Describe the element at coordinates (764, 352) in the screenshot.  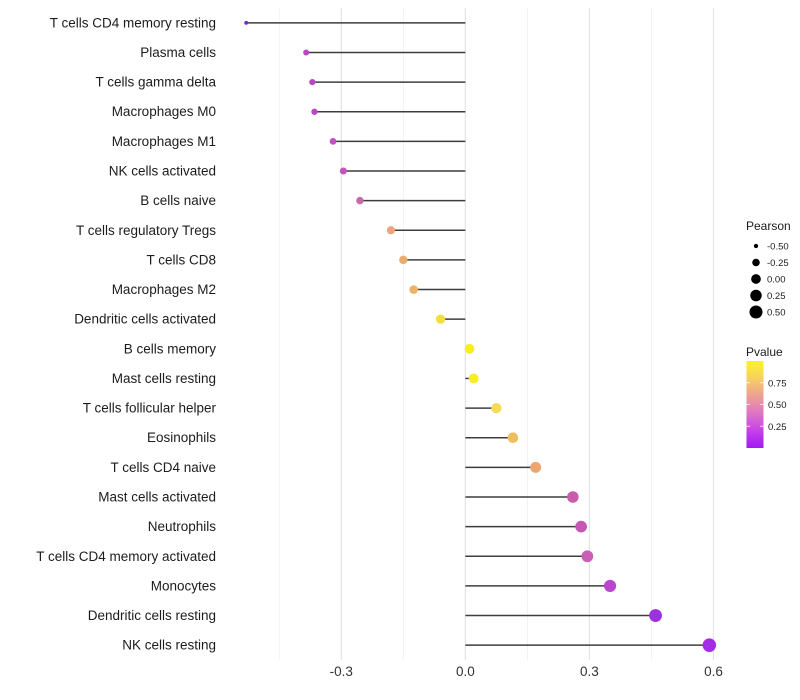
I see `pvalue-legend-title: Pvalue` at that location.